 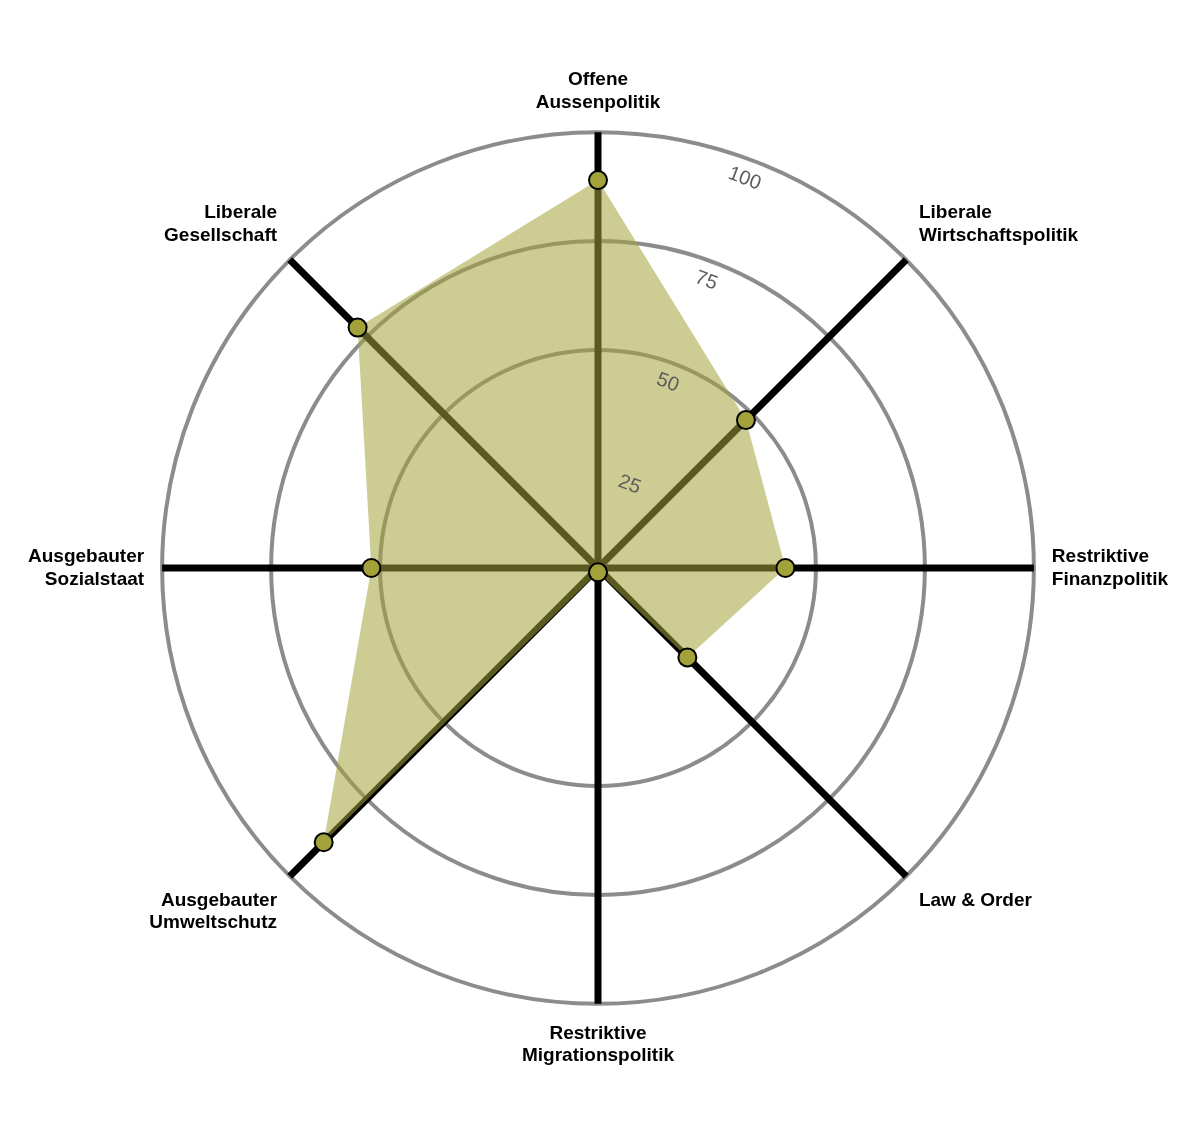 I want to click on y-tick-label: 100, so click(x=745, y=177).